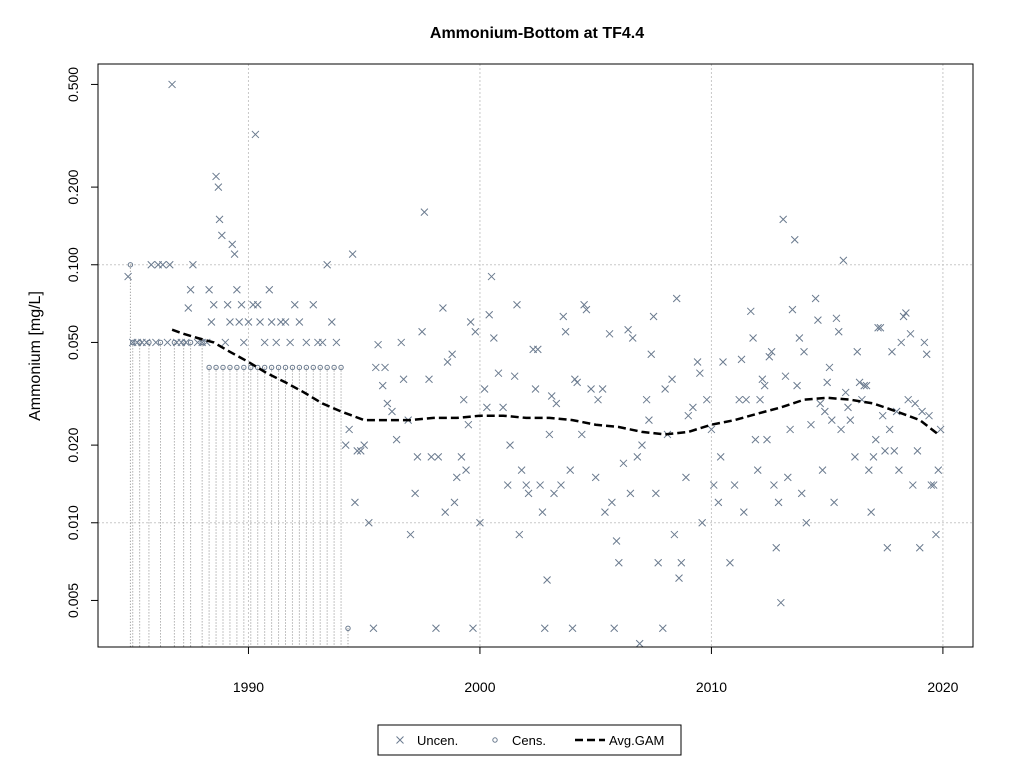 The width and height of the screenshot is (1024, 773). What do you see at coordinates (479, 687) in the screenshot?
I see `x-tick-label: 2000` at bounding box center [479, 687].